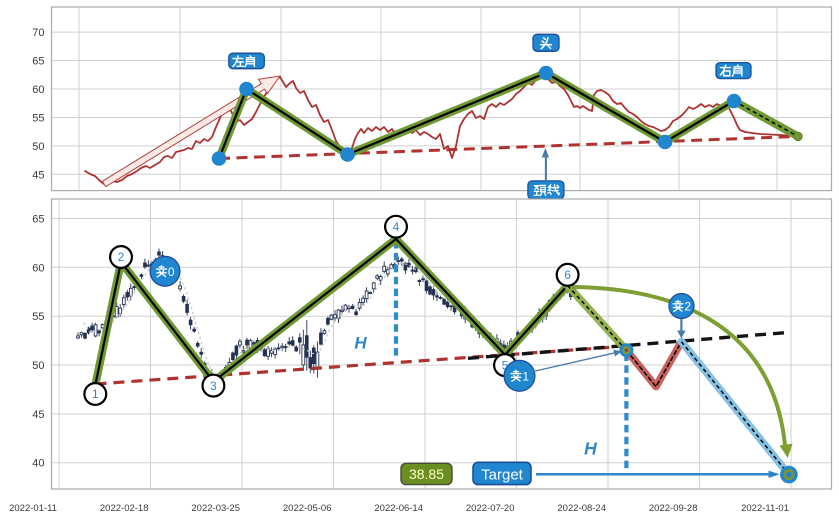  Describe the element at coordinates (765, 508) in the screenshot. I see `svg-text: 2022-11-01` at that location.